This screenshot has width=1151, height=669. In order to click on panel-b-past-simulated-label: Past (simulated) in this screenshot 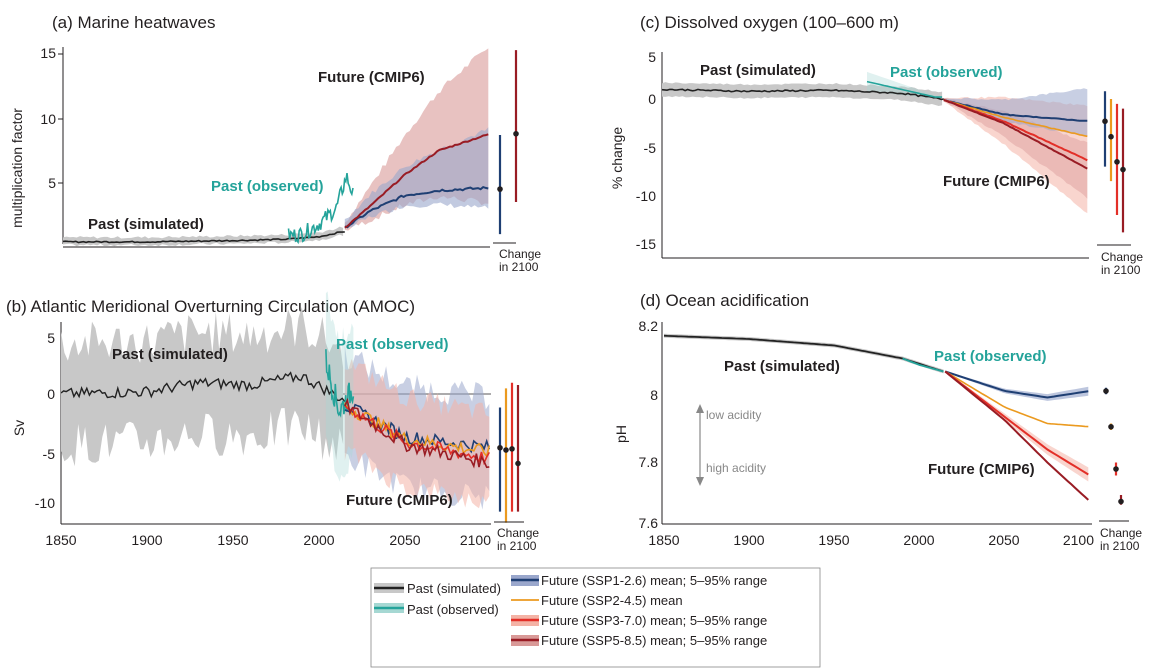, I will do `click(170, 354)`.